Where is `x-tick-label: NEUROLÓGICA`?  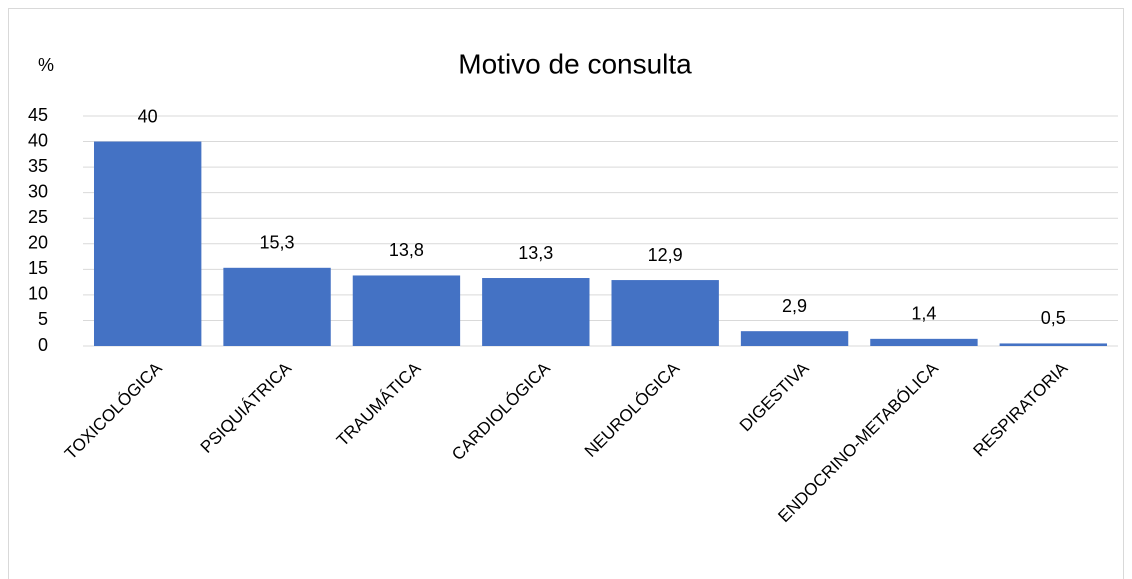 x-tick-label: NEUROLÓGICA is located at coordinates (632, 409).